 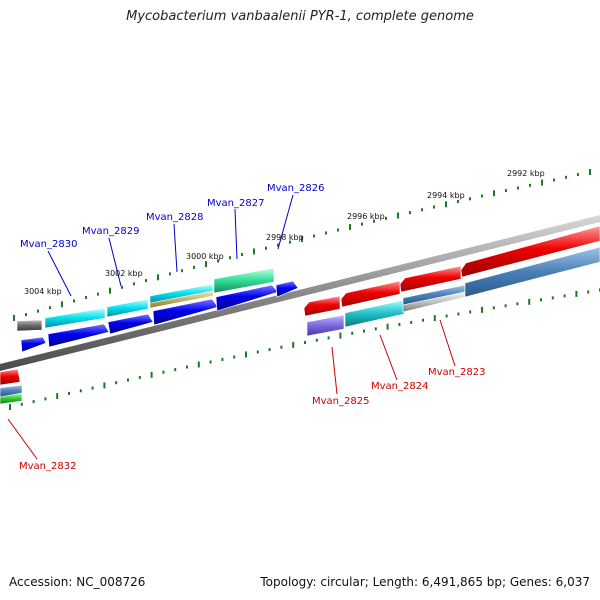 I want to click on gene-label-mvan-2827: Mvan_2827, so click(x=235, y=203).